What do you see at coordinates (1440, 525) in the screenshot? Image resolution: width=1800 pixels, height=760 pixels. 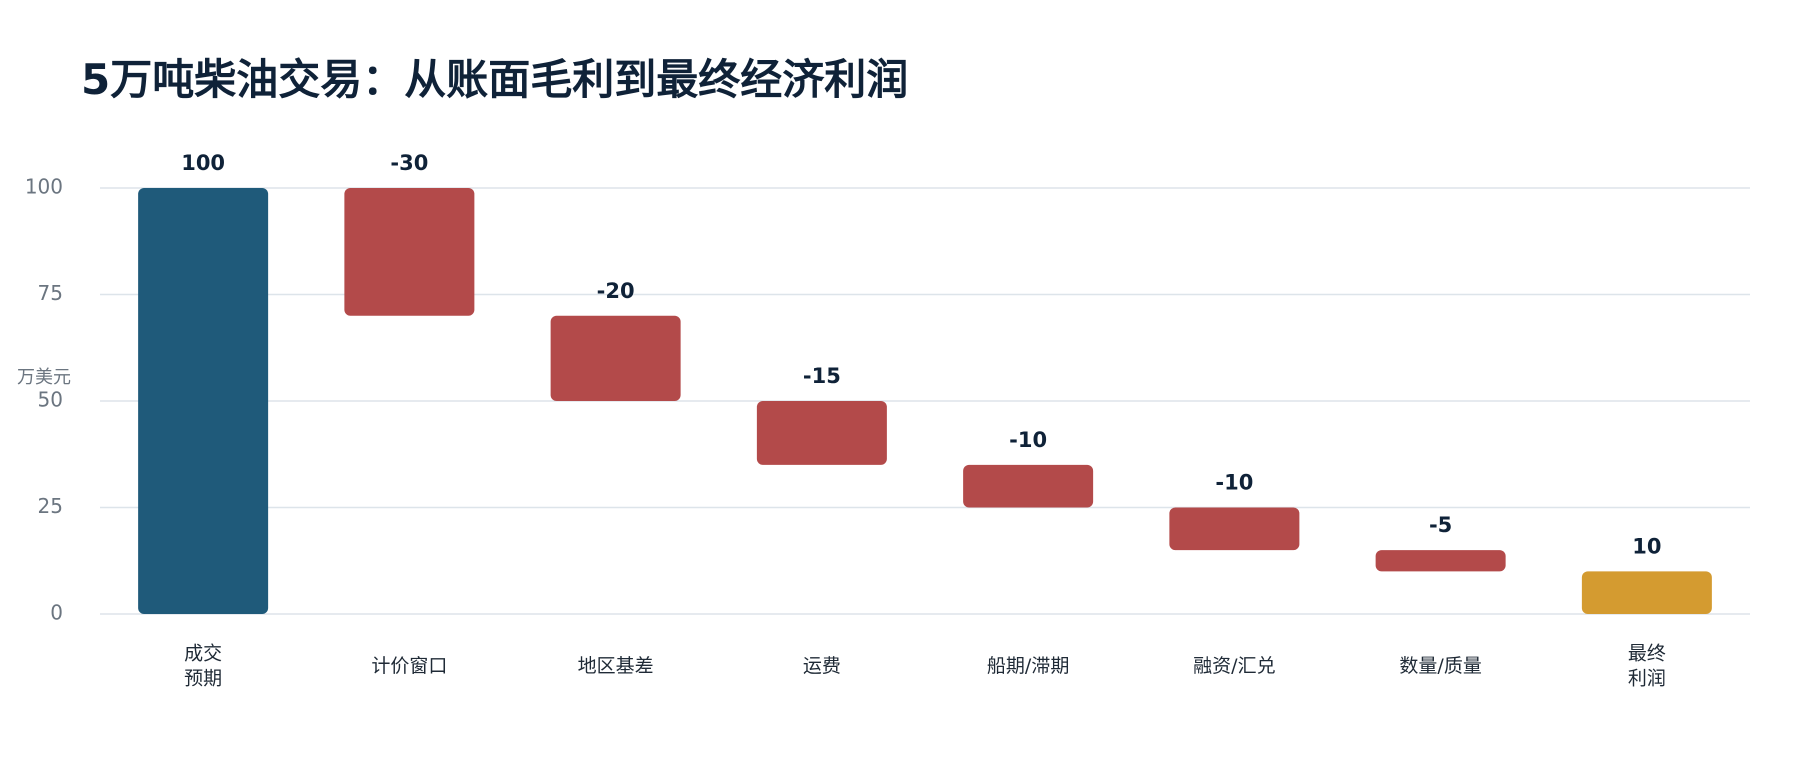 I see `value-label: -5` at bounding box center [1440, 525].